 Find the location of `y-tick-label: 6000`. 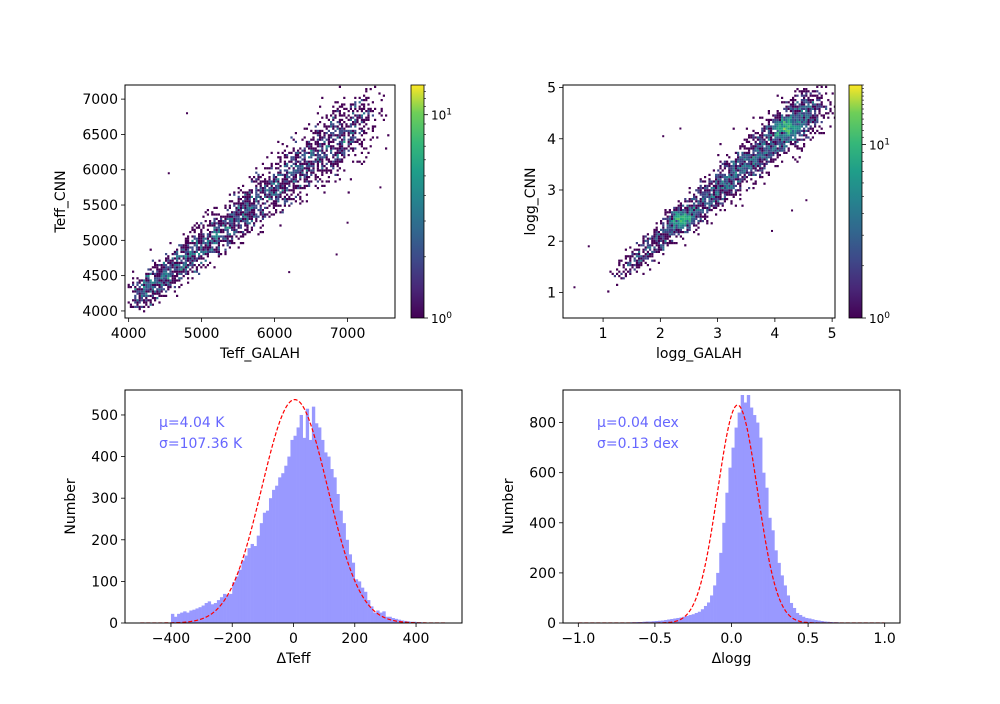

y-tick-label: 6000 is located at coordinates (100, 171).